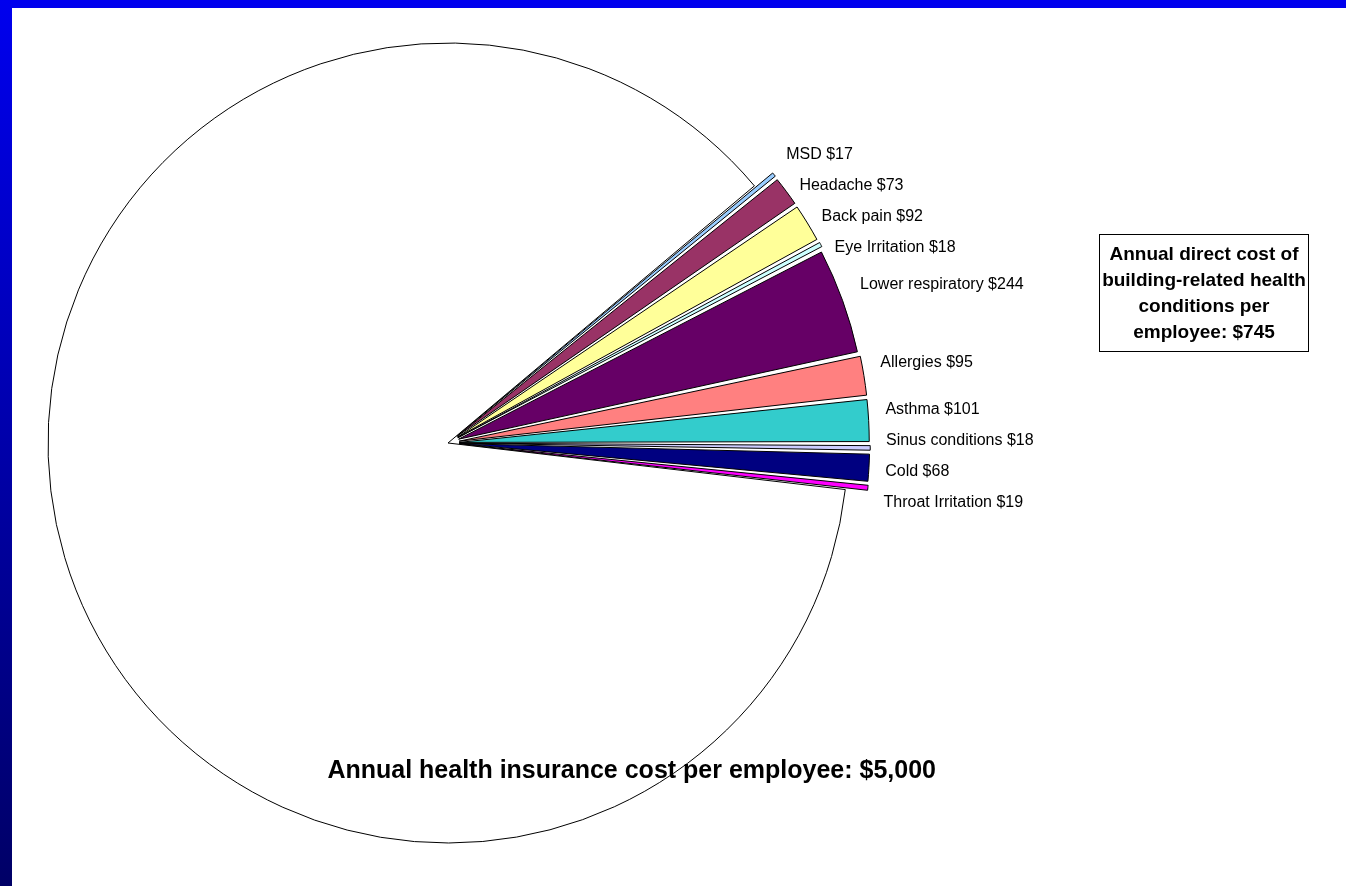 The height and width of the screenshot is (886, 1346). What do you see at coordinates (631, 769) in the screenshot?
I see `slice-label: Annual health insurance cost per employee: $5,000` at bounding box center [631, 769].